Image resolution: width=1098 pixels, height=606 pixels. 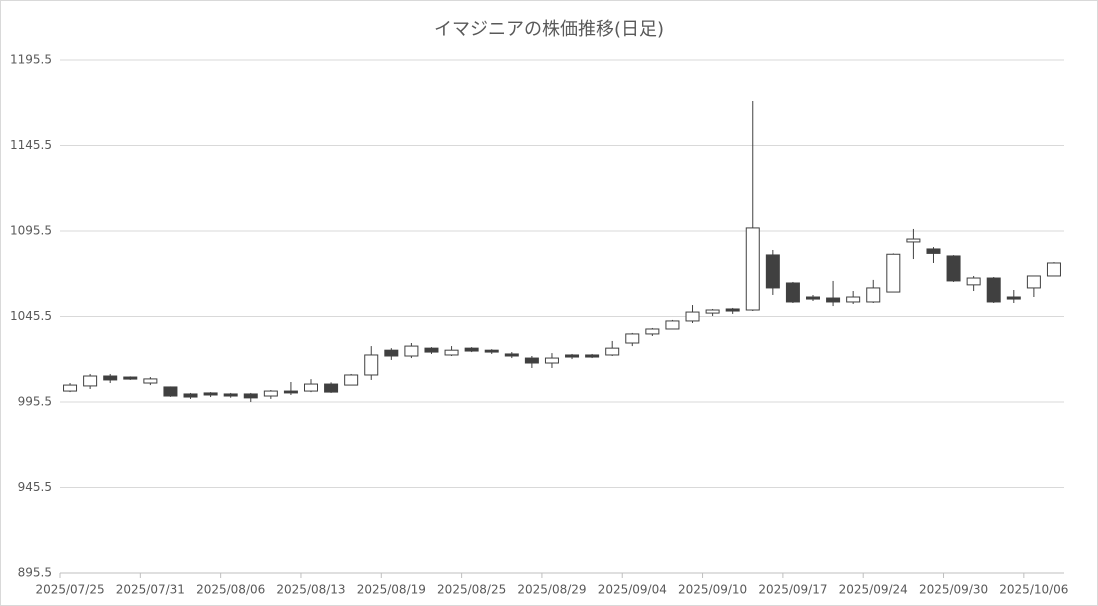 I want to click on y-tick-label: 1145.5, so click(x=31, y=145).